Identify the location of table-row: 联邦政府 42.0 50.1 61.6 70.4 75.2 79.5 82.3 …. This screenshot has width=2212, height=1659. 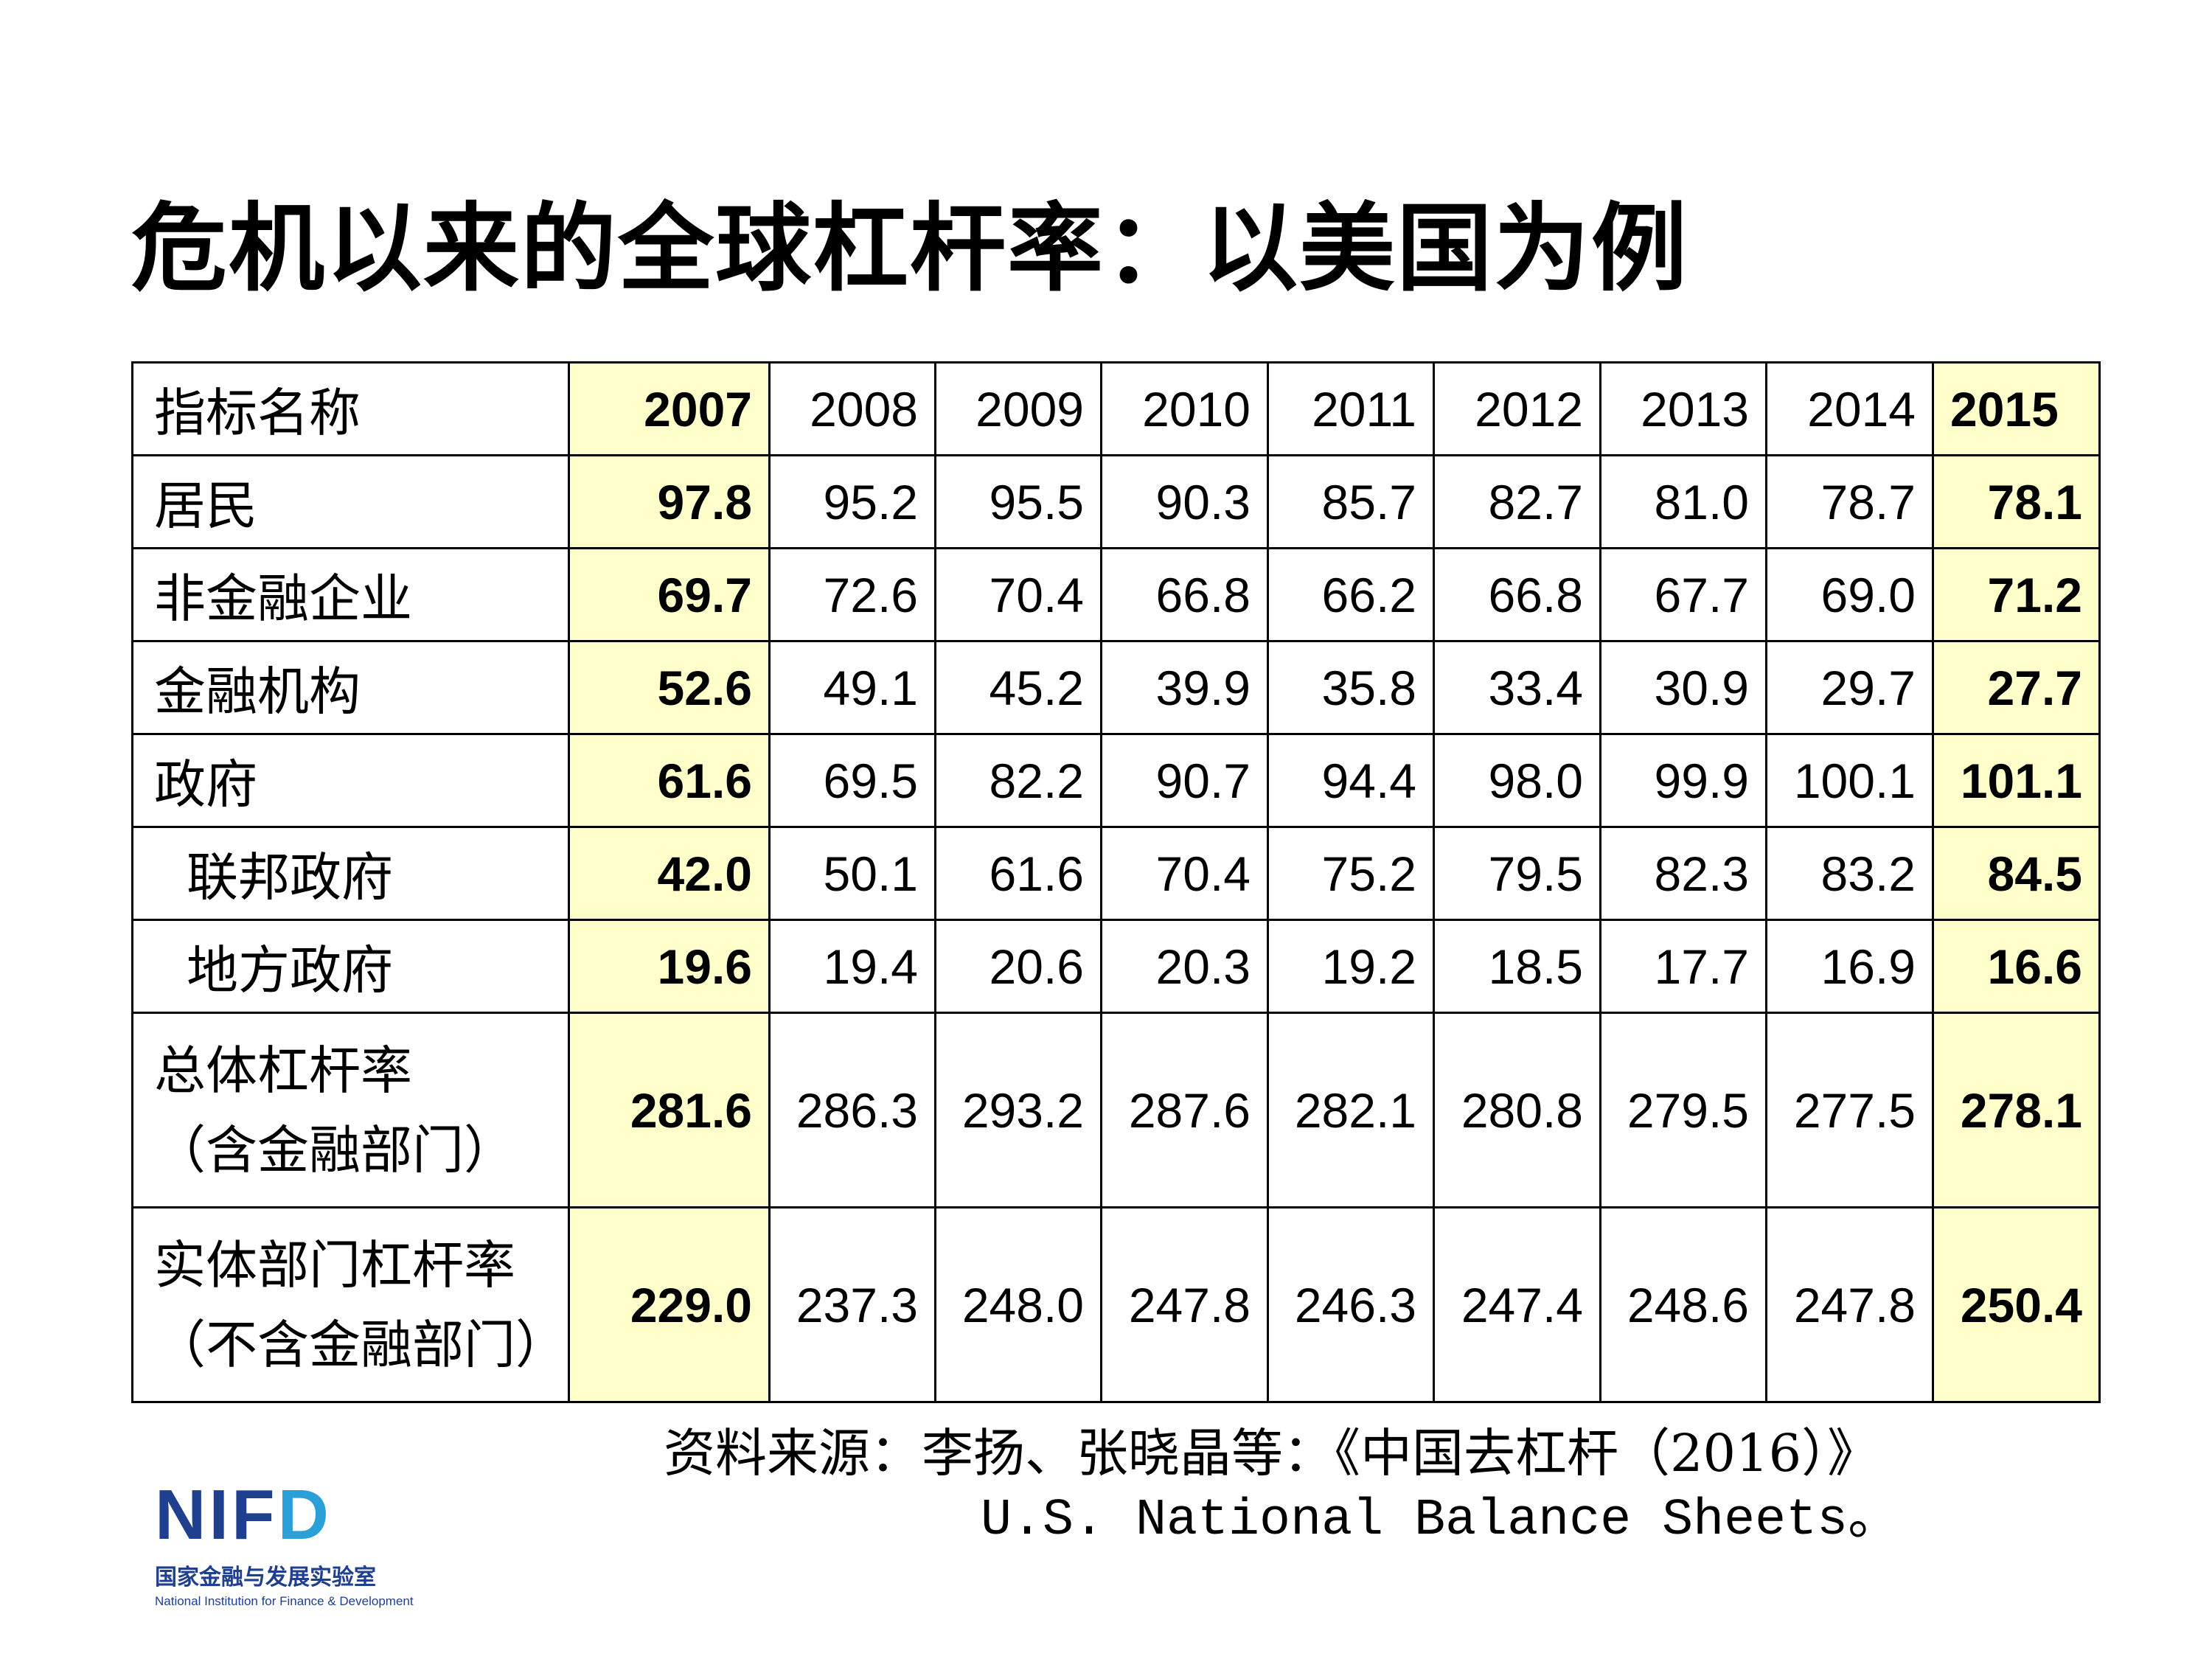
(1116, 873).